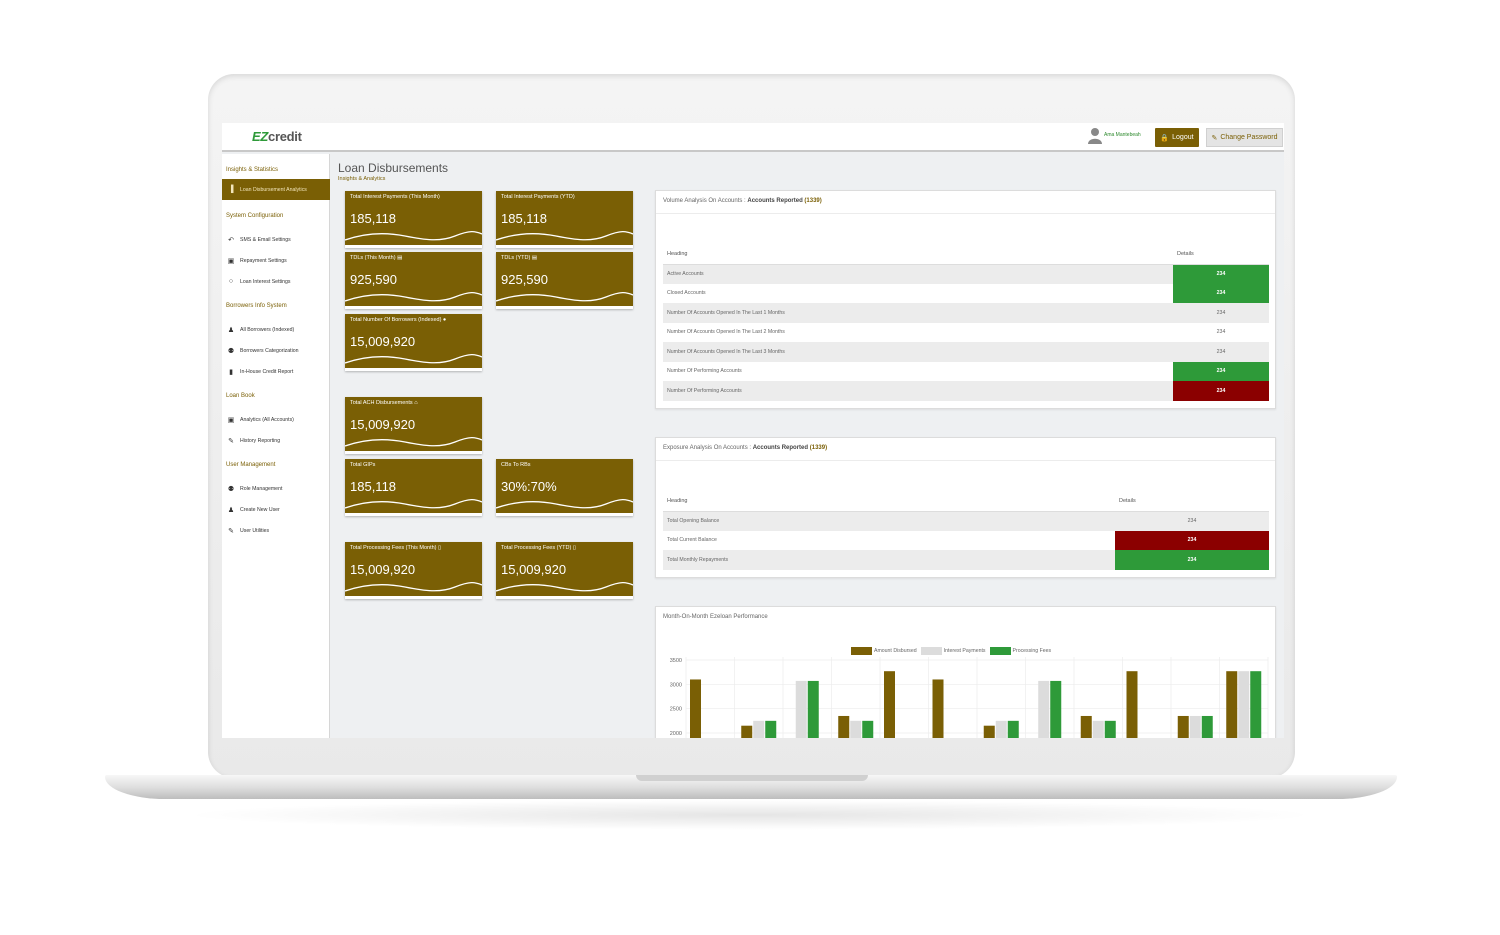 This screenshot has height=935, width=1500. I want to click on sidebar-item: ⚉ Role Management, so click(276, 488).